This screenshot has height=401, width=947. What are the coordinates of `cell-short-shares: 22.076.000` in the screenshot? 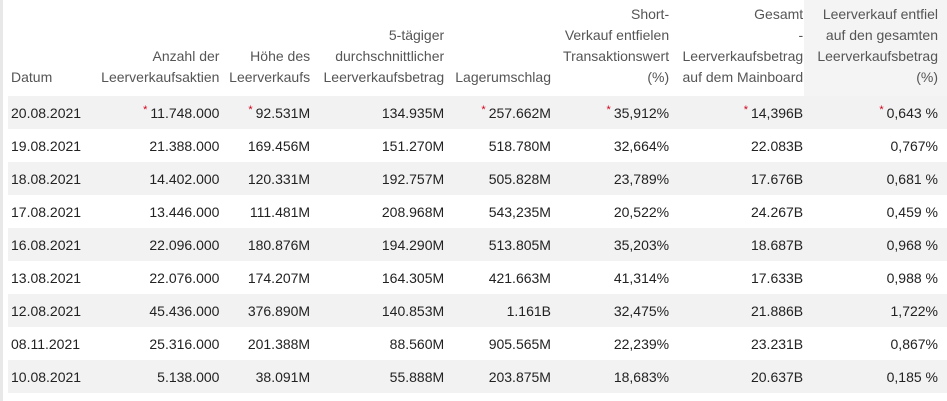 It's located at (154, 277).